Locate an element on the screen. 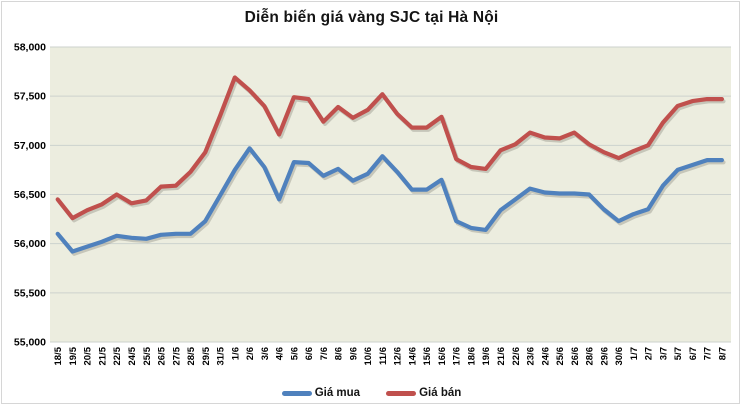 The height and width of the screenshot is (412, 743). x-tick-label: 3/7 is located at coordinates (663, 353).